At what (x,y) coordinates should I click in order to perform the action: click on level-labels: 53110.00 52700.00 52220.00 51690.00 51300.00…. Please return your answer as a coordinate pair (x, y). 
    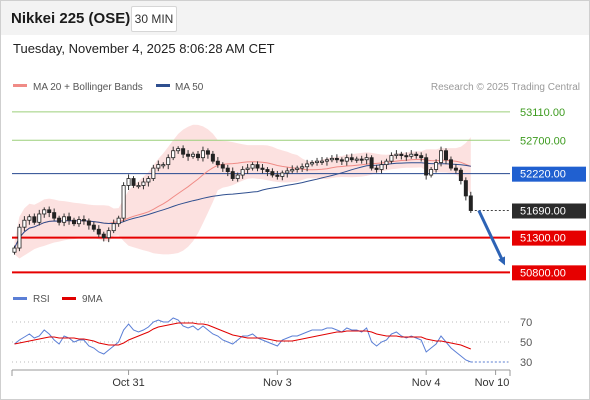
    Looking at the image, I should click on (549, 194).